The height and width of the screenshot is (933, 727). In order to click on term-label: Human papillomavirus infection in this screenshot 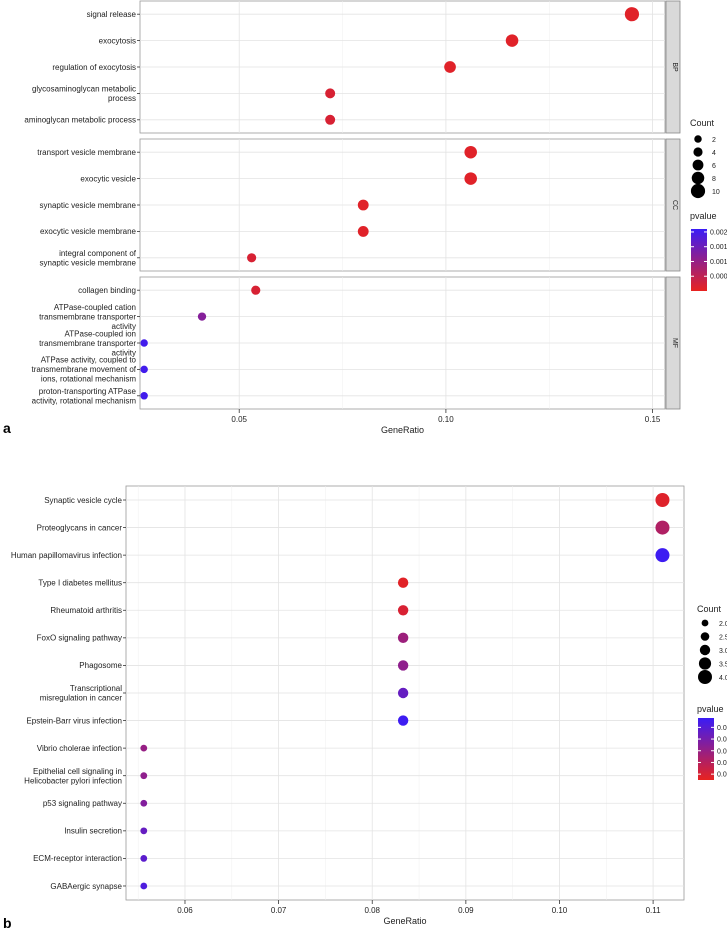, I will do `click(66, 555)`.